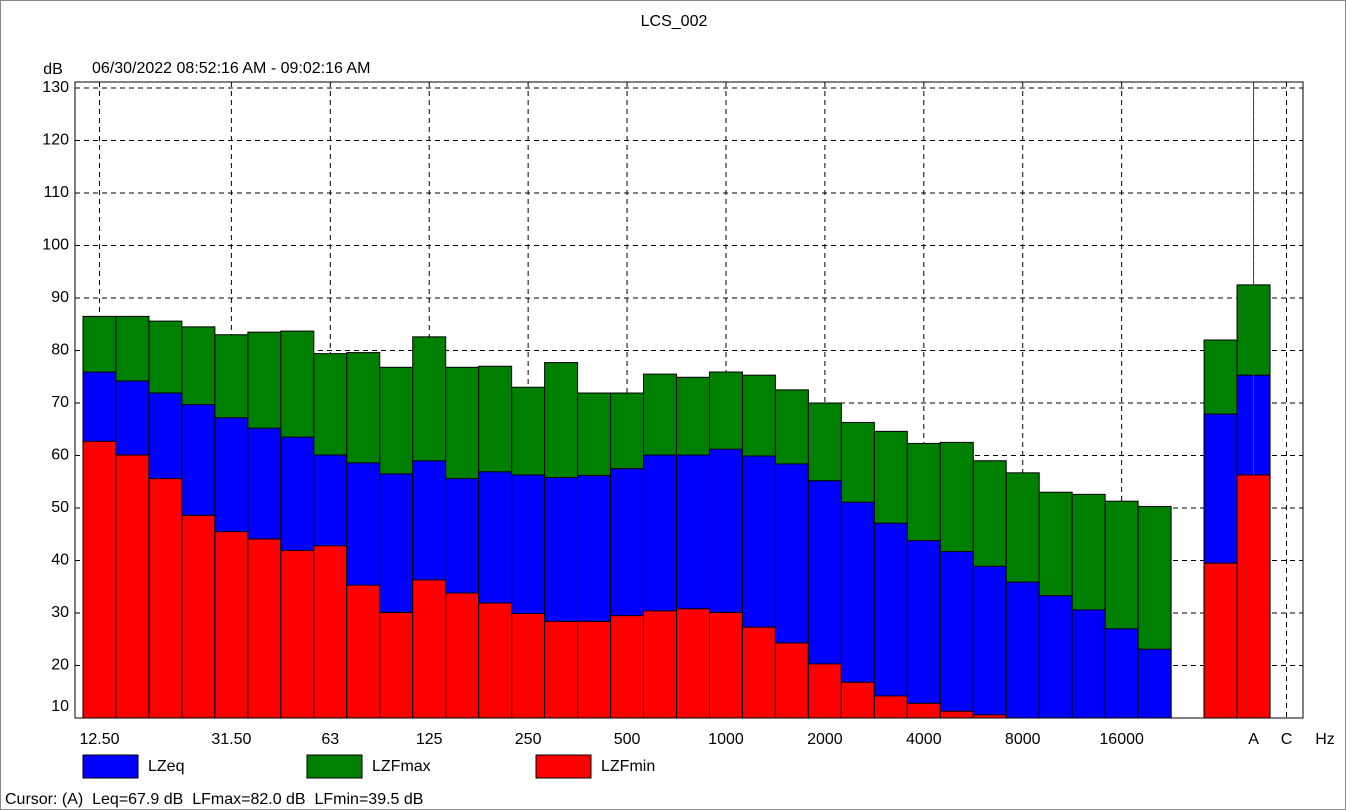 Image resolution: width=1346 pixels, height=810 pixels. What do you see at coordinates (1325, 739) in the screenshot?
I see `x-axis-label: Hz` at bounding box center [1325, 739].